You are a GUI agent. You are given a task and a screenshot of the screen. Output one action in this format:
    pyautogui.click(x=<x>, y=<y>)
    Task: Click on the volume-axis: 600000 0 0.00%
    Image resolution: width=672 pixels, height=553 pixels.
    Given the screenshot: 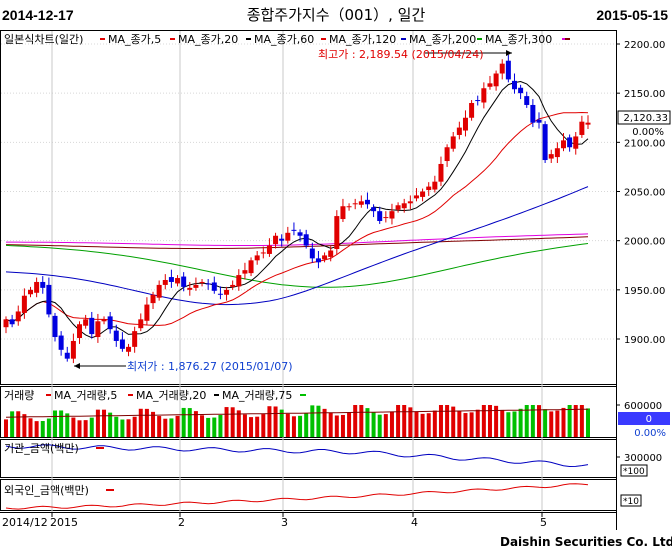 What is the action you would take?
    pyautogui.click(x=643, y=420)
    